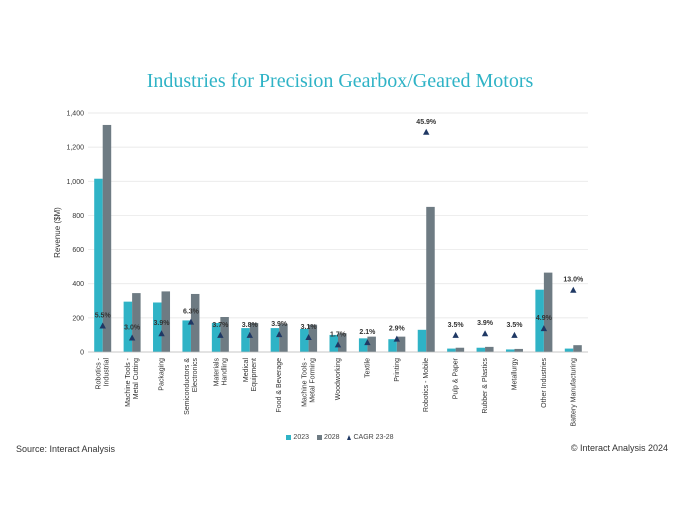  Describe the element at coordinates (250, 325) in the screenshot. I see `cagr-label: 3.8%` at that location.